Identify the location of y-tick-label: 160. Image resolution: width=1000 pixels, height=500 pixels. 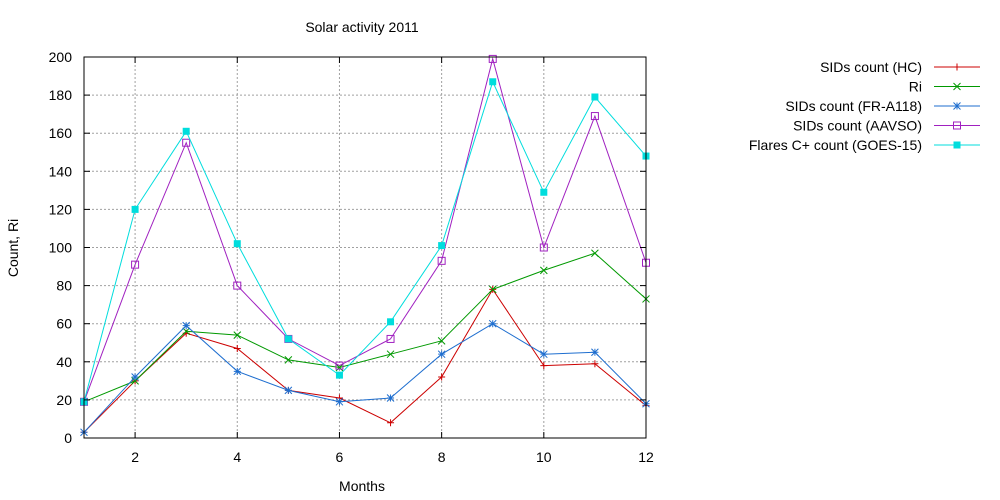
(61, 133).